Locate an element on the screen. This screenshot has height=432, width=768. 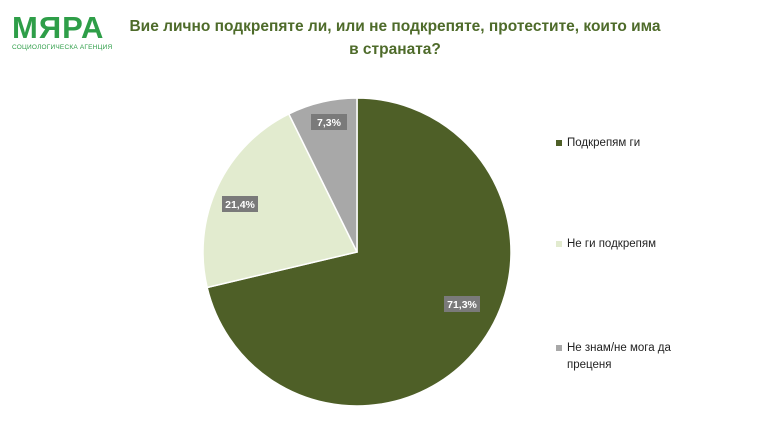
slice-label-2: 21,4% is located at coordinates (240, 204).